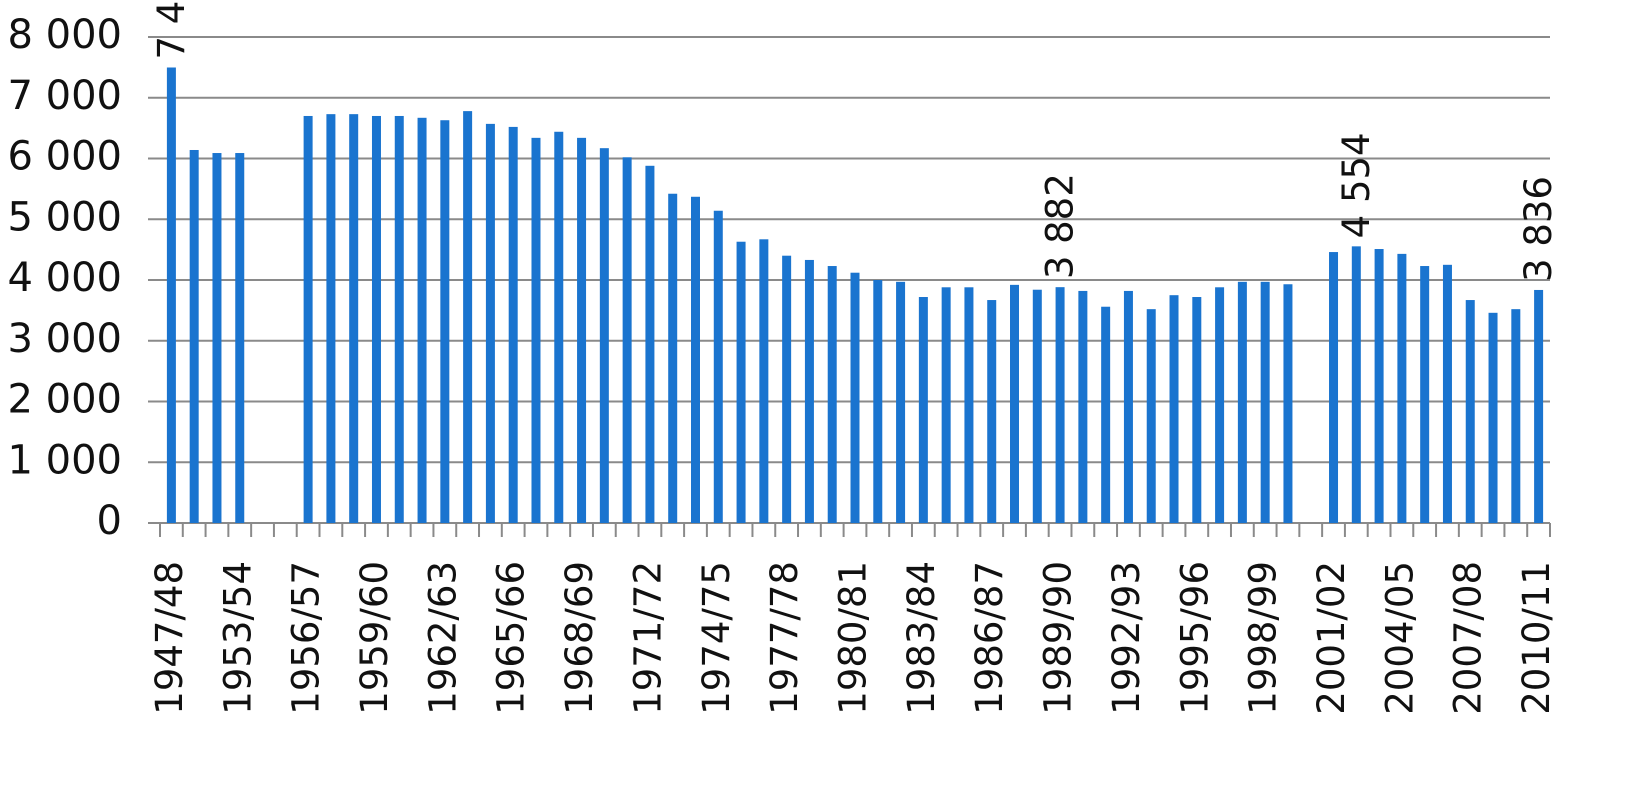 The width and height of the screenshot is (1639, 787). Describe the element at coordinates (306, 638) in the screenshot. I see `x-tick-label: 1956/57` at that location.